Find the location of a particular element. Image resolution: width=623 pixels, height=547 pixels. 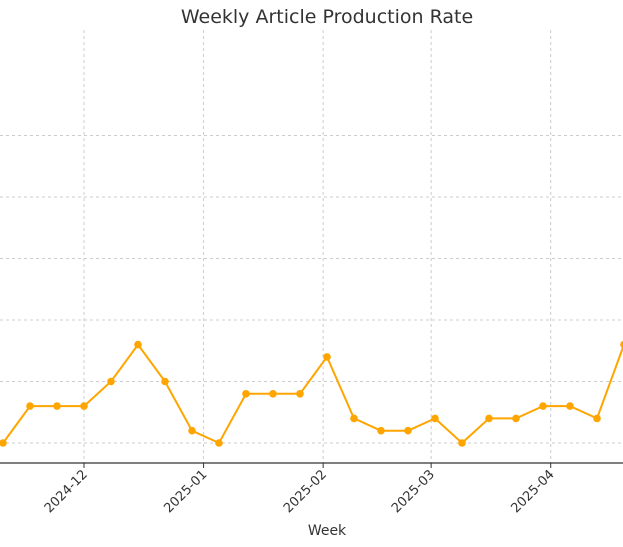

x-tick-label: 2025-03 is located at coordinates (413, 491).